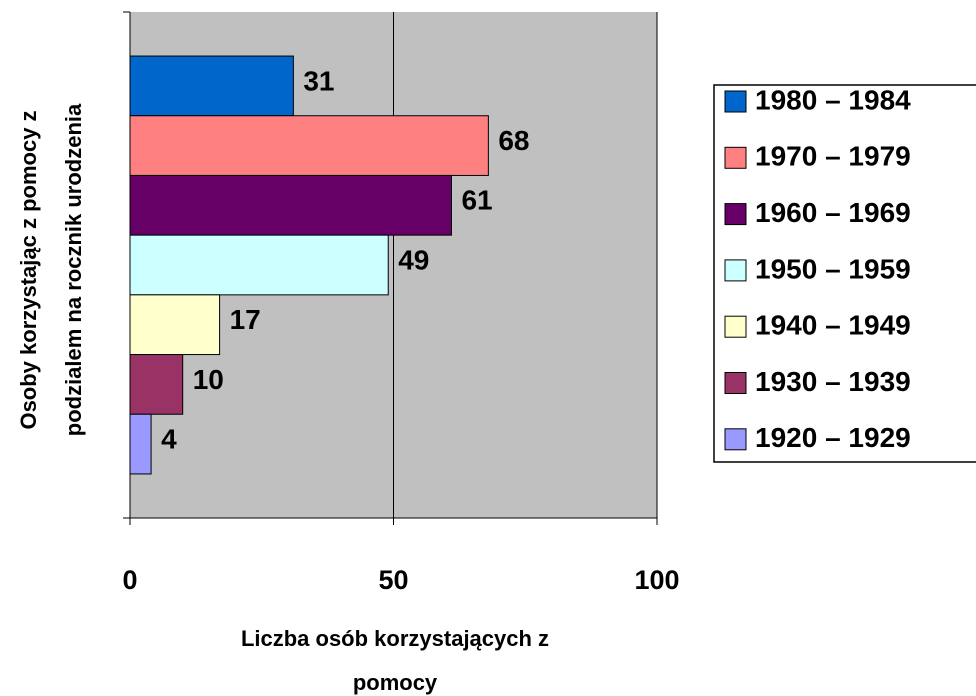 This screenshot has height=696, width=976. Describe the element at coordinates (28, 269) in the screenshot. I see `y-axis-title-line: Osoby korzystając z pomocy z` at that location.